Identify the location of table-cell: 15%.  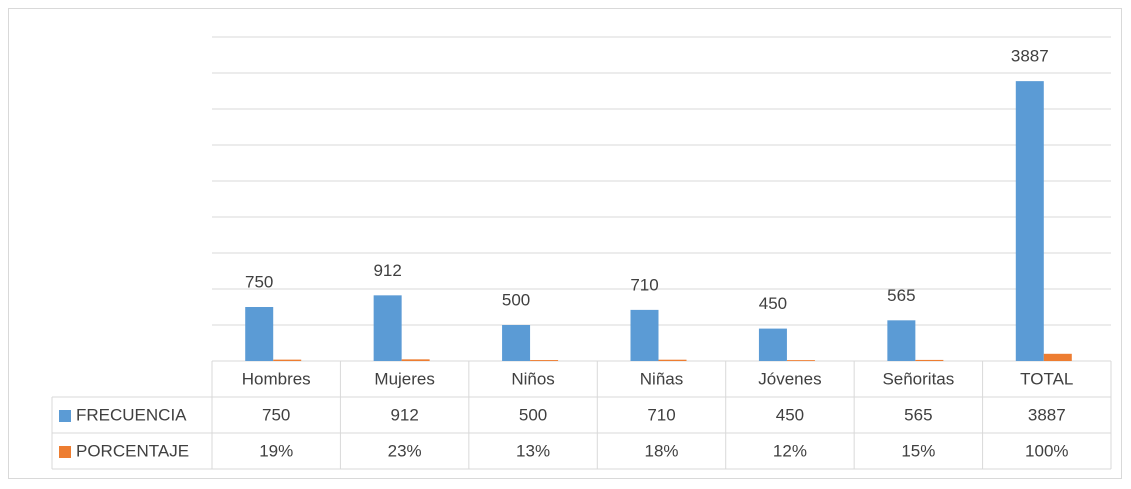
(918, 450).